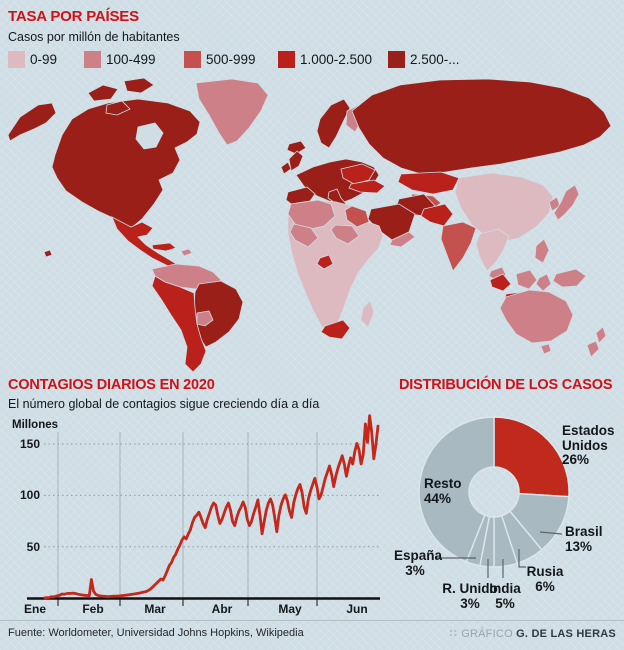 Image resolution: width=624 pixels, height=650 pixels. I want to click on donut-label-pct: 6%, so click(545, 586).